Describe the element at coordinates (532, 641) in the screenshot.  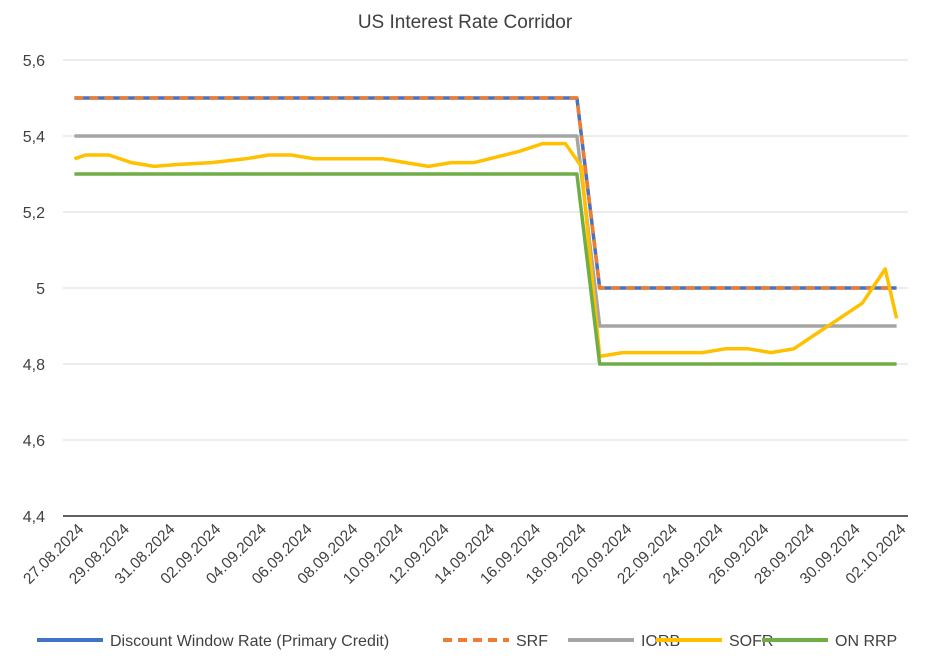
I see `legend-label-srf: SRF` at that location.